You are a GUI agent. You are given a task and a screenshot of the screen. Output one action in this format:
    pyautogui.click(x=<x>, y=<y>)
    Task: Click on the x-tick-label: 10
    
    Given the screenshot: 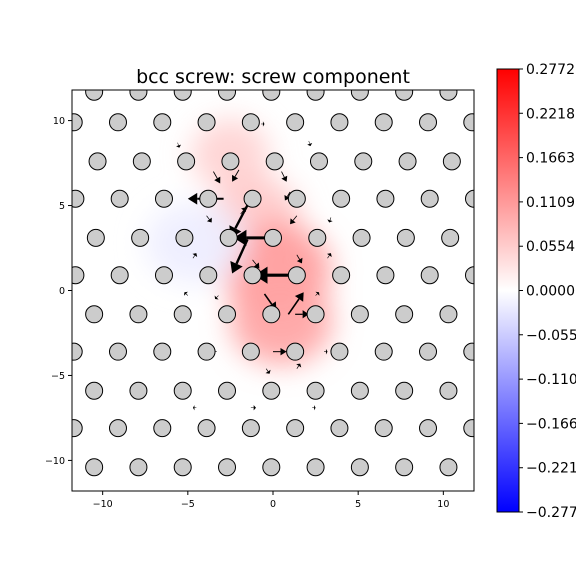 What is the action you would take?
    pyautogui.click(x=443, y=504)
    